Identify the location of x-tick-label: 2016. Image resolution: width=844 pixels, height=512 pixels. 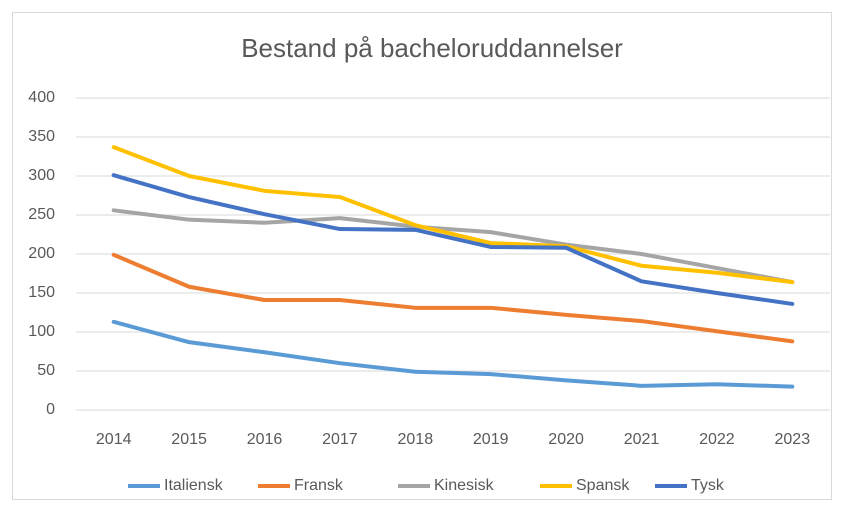
(265, 439).